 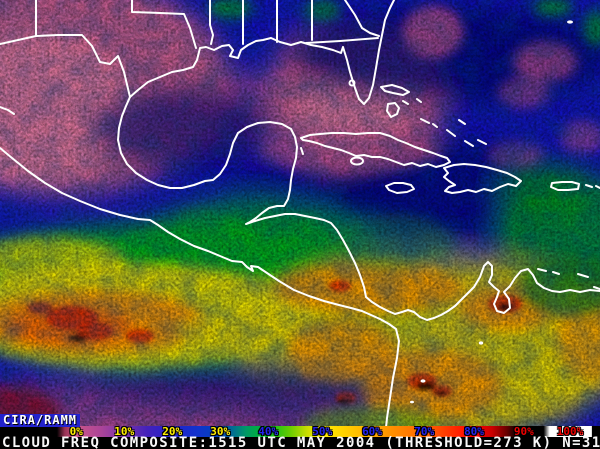 What do you see at coordinates (7, 110) in the screenshot?
I see `gulf-of-california-coast` at bounding box center [7, 110].